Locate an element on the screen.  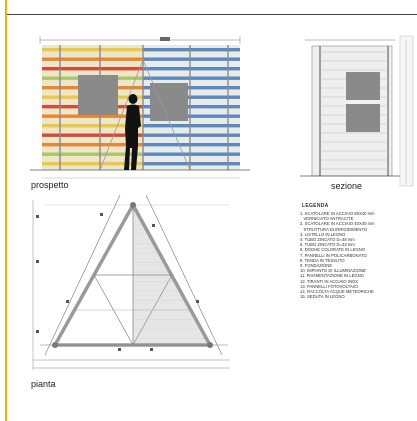
legend-item: 7. PANNELLI IN POLICARBONATO is located at coordinates (333, 255).